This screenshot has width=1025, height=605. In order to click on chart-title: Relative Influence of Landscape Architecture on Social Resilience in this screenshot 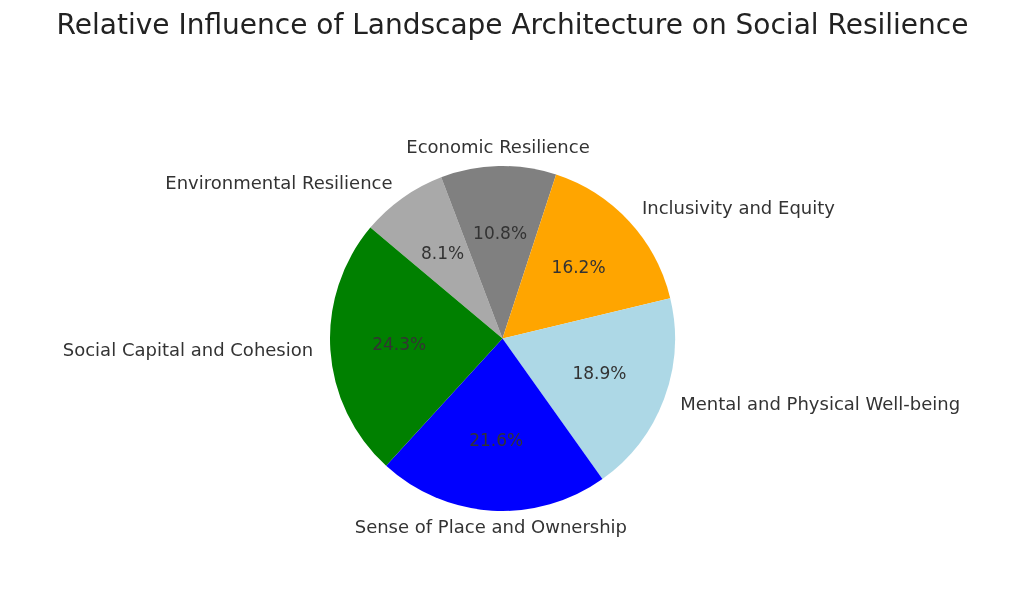, I will do `click(512, 24)`.